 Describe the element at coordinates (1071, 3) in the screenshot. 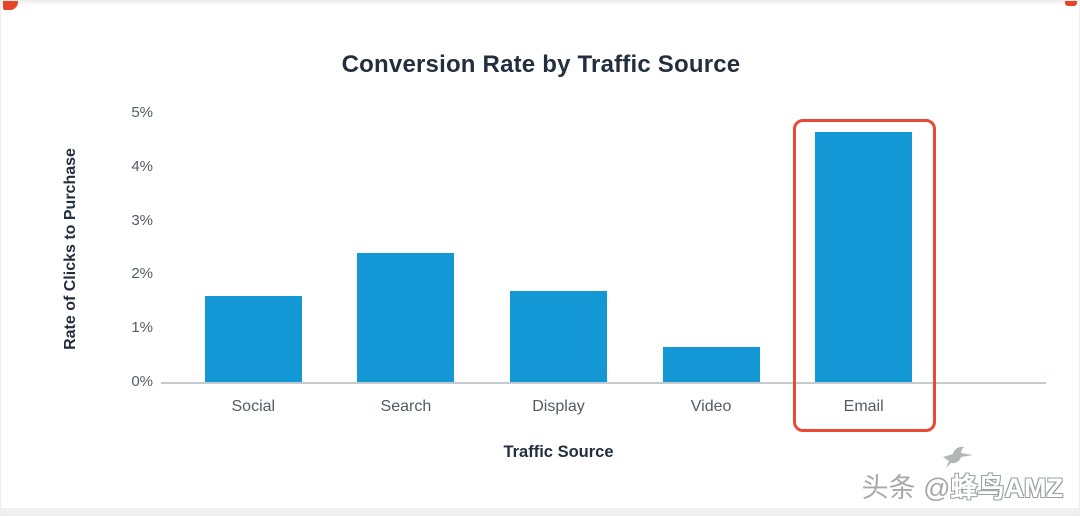

I see `crop-artifact-right` at that location.